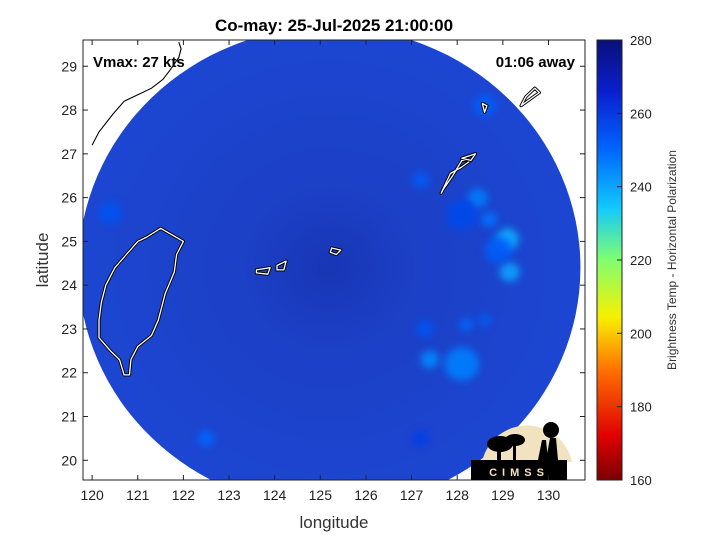  I want to click on y-tick-label: 21, so click(69, 417).